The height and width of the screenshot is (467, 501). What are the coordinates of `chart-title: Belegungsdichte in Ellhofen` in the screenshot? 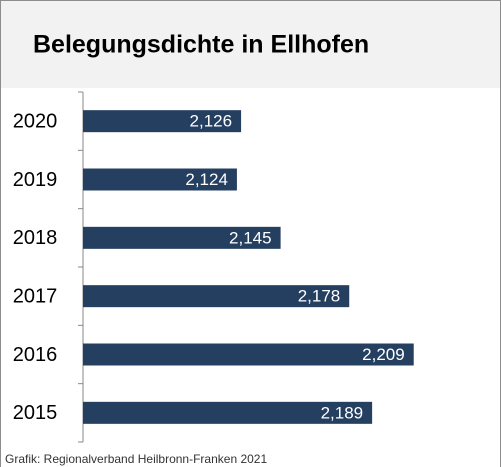 It's located at (201, 45).